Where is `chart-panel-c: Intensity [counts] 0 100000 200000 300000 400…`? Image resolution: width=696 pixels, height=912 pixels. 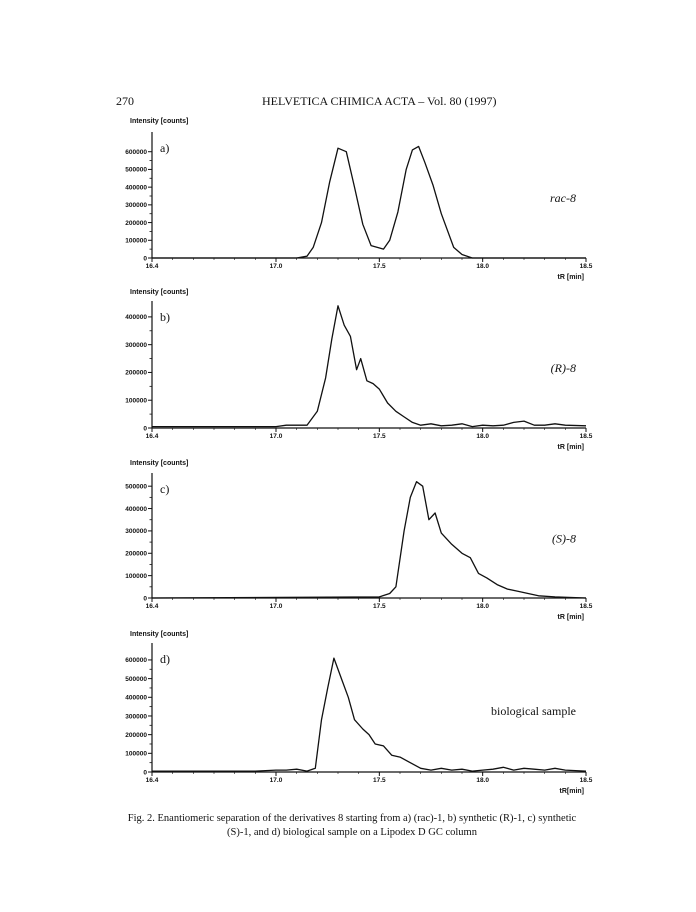 chart-panel-c: Intensity [counts] 0 100000 200000 300000 400… is located at coordinates (358, 540).